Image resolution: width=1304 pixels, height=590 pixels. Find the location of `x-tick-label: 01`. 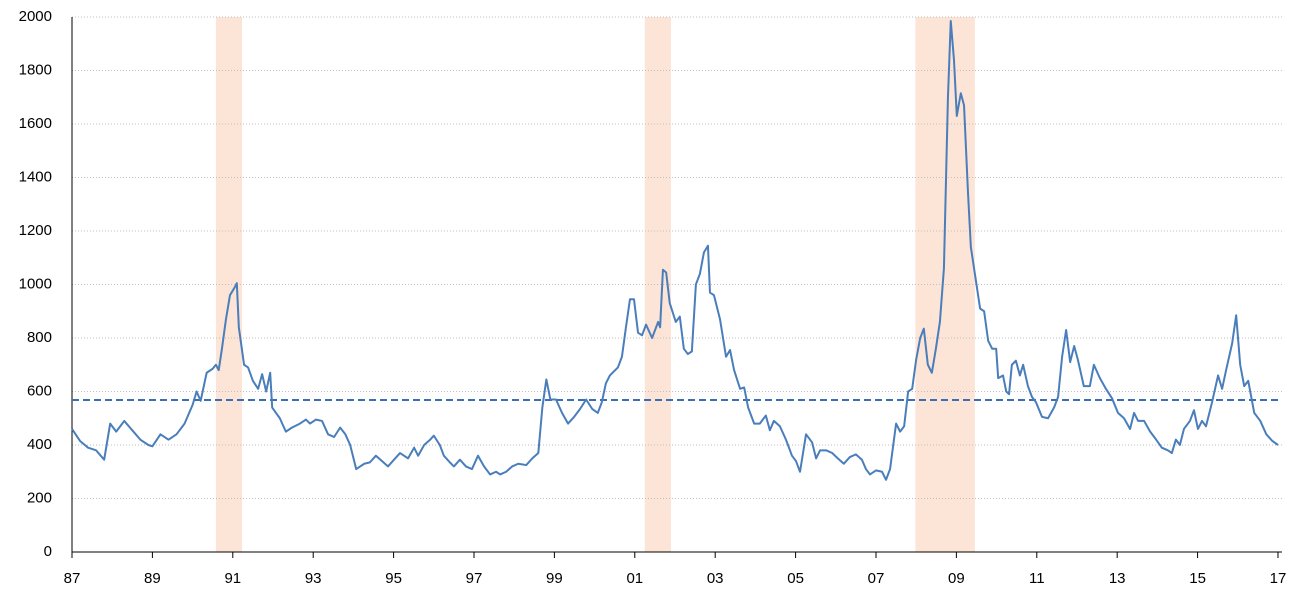

x-tick-label: 01 is located at coordinates (634, 578).